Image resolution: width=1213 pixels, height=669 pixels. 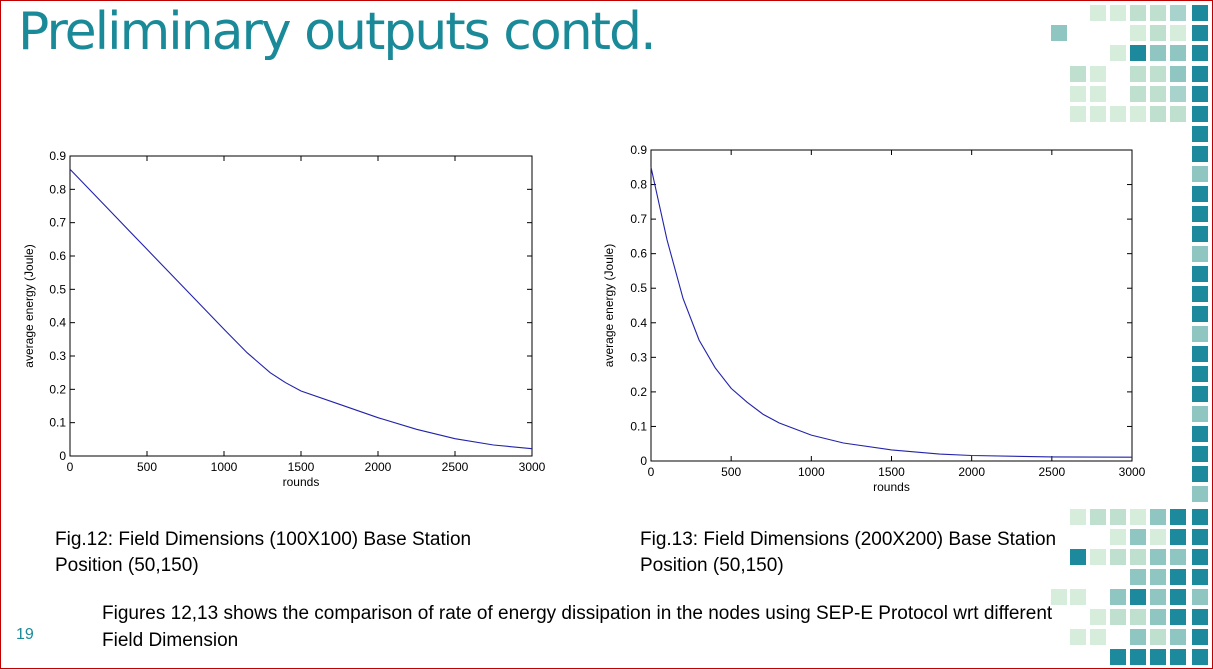 What do you see at coordinates (638, 392) in the screenshot?
I see `y-tick-label: 0.2` at bounding box center [638, 392].